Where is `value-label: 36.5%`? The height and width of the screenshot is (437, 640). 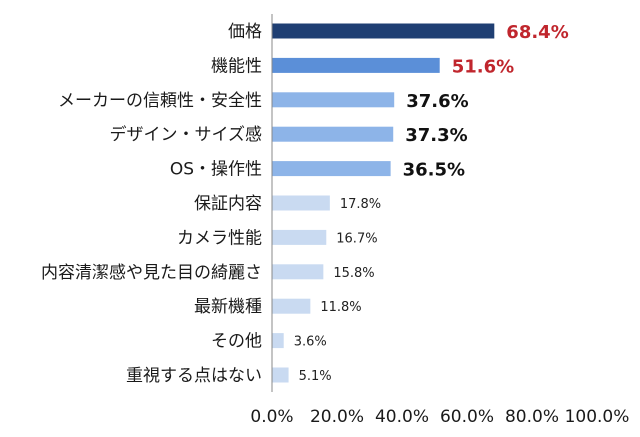
value-label: 36.5% is located at coordinates (434, 170).